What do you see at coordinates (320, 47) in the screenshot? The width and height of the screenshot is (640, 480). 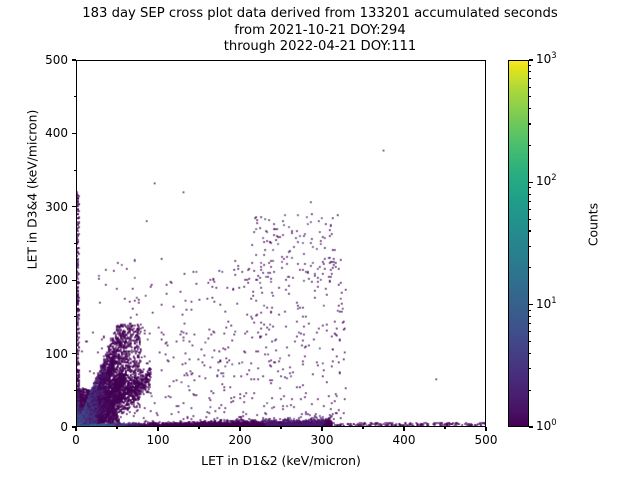 I see `chart-title-line-3: through 2022-04-21 DOY:111` at bounding box center [320, 47].